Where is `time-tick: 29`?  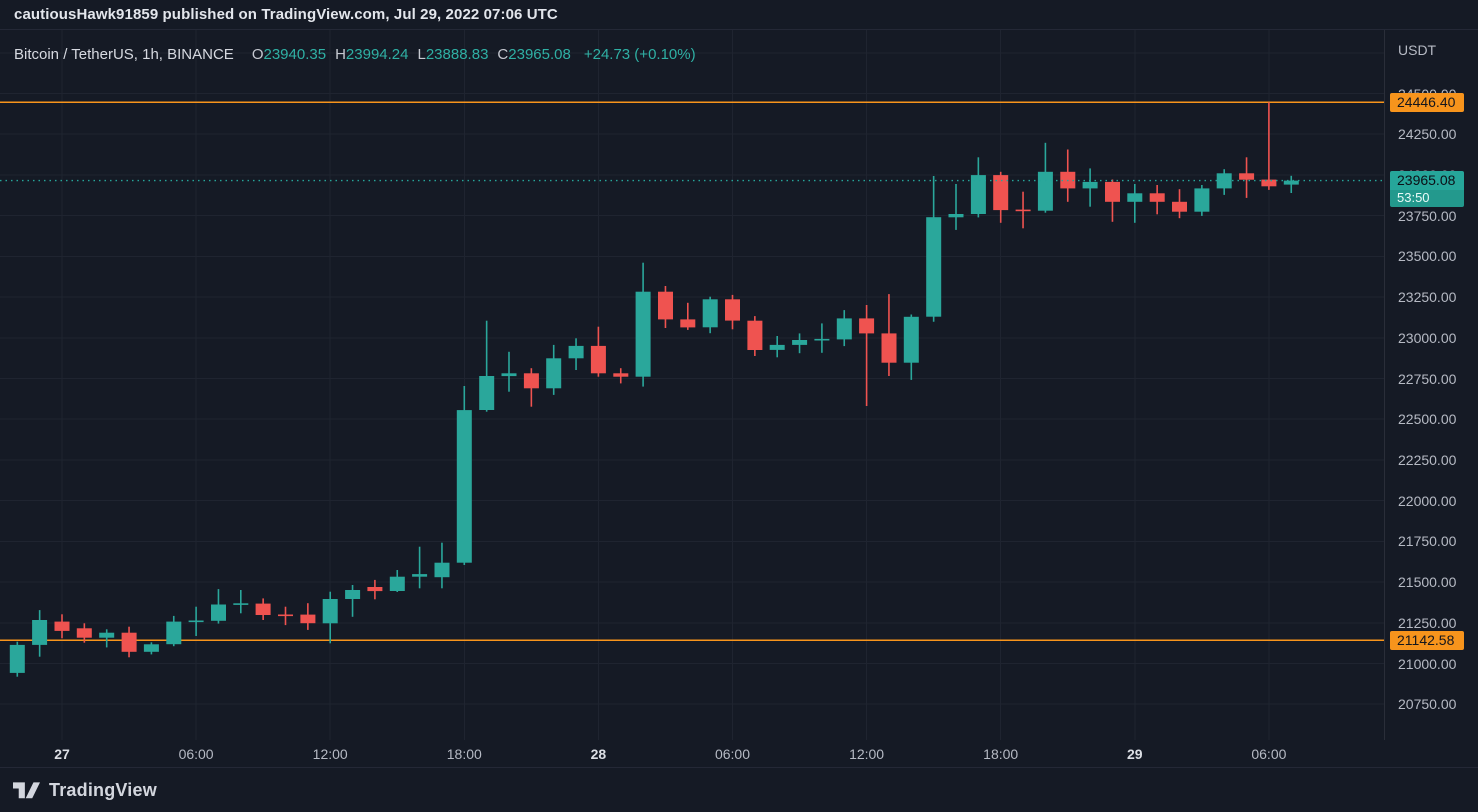 time-tick: 29 is located at coordinates (1135, 754).